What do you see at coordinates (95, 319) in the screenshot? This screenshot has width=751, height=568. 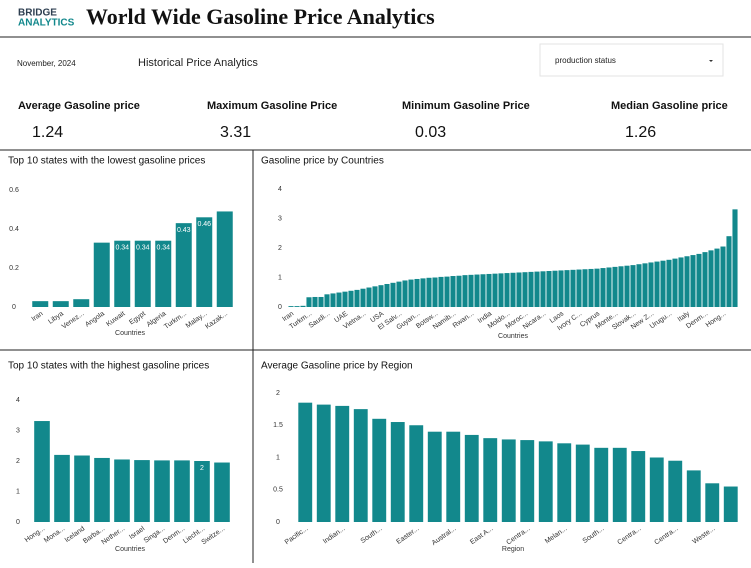 I see `x-tick-label: Angola` at bounding box center [95, 319].